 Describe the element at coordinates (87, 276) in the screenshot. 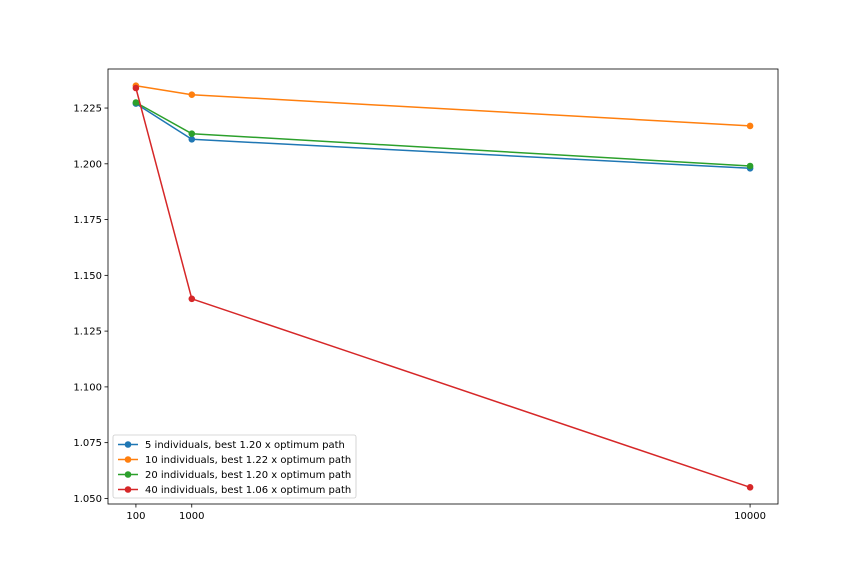

I see `y-tick-label: 1.150` at that location.